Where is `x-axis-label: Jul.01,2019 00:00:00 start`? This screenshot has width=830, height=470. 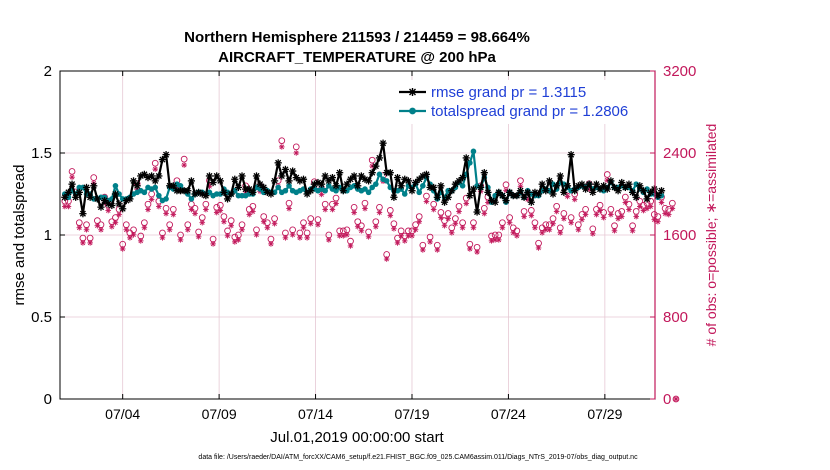
x-axis-label: Jul.01,2019 00:00:00 start is located at coordinates (357, 437).